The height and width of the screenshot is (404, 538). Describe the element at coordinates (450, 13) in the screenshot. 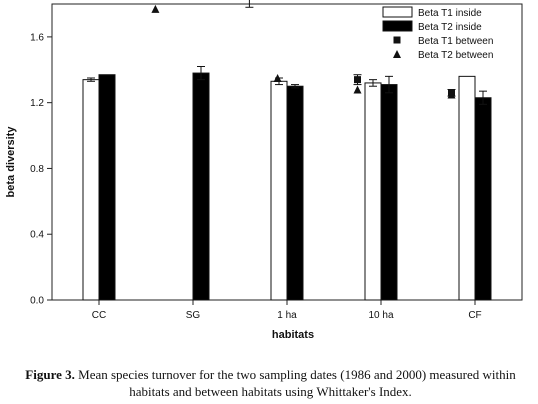

I see `legend-label: Beta T1 inside` at that location.